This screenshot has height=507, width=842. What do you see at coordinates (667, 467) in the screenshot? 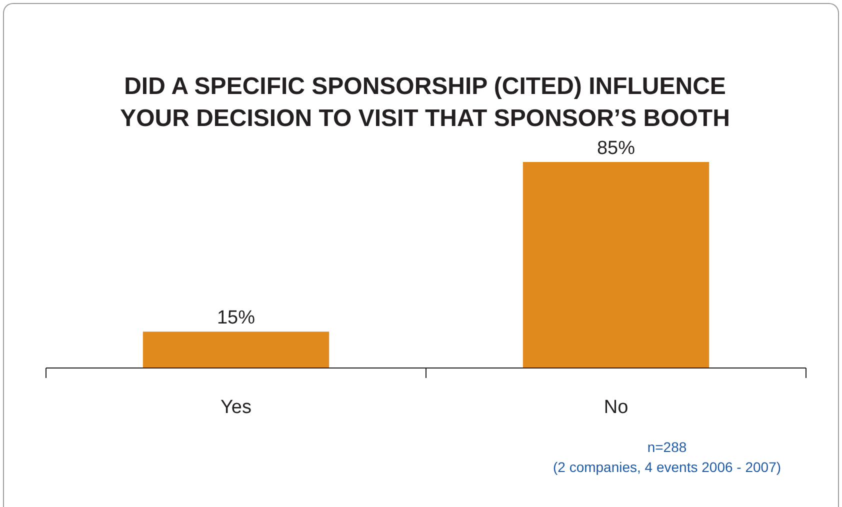
I see `text: (2 companies, 4 events 2006 - 2007)` at bounding box center [667, 467].